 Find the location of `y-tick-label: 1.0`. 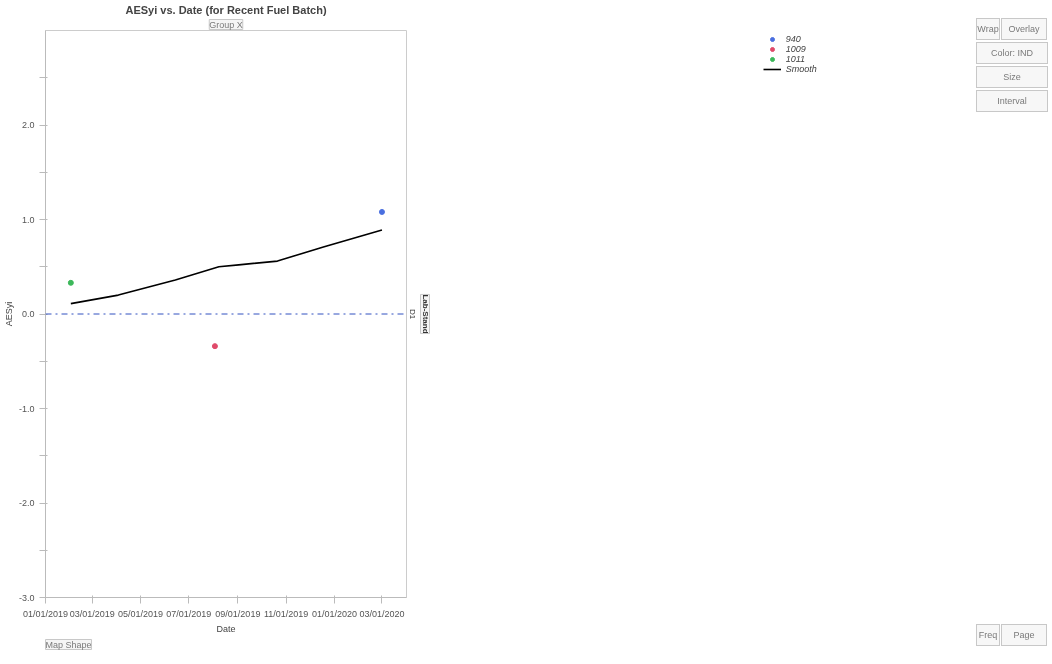

y-tick-label: 1.0 is located at coordinates (28, 219).